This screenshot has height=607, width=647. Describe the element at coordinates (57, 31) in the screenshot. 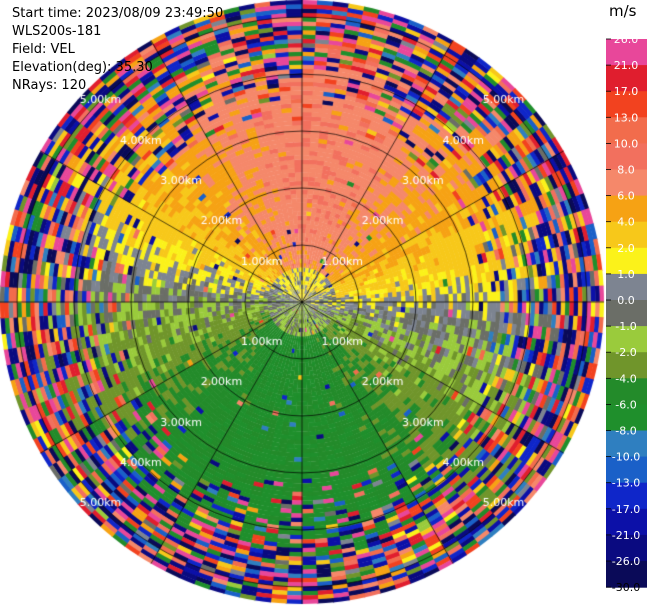

I see `instrument-label: WLS200s-181` at that location.